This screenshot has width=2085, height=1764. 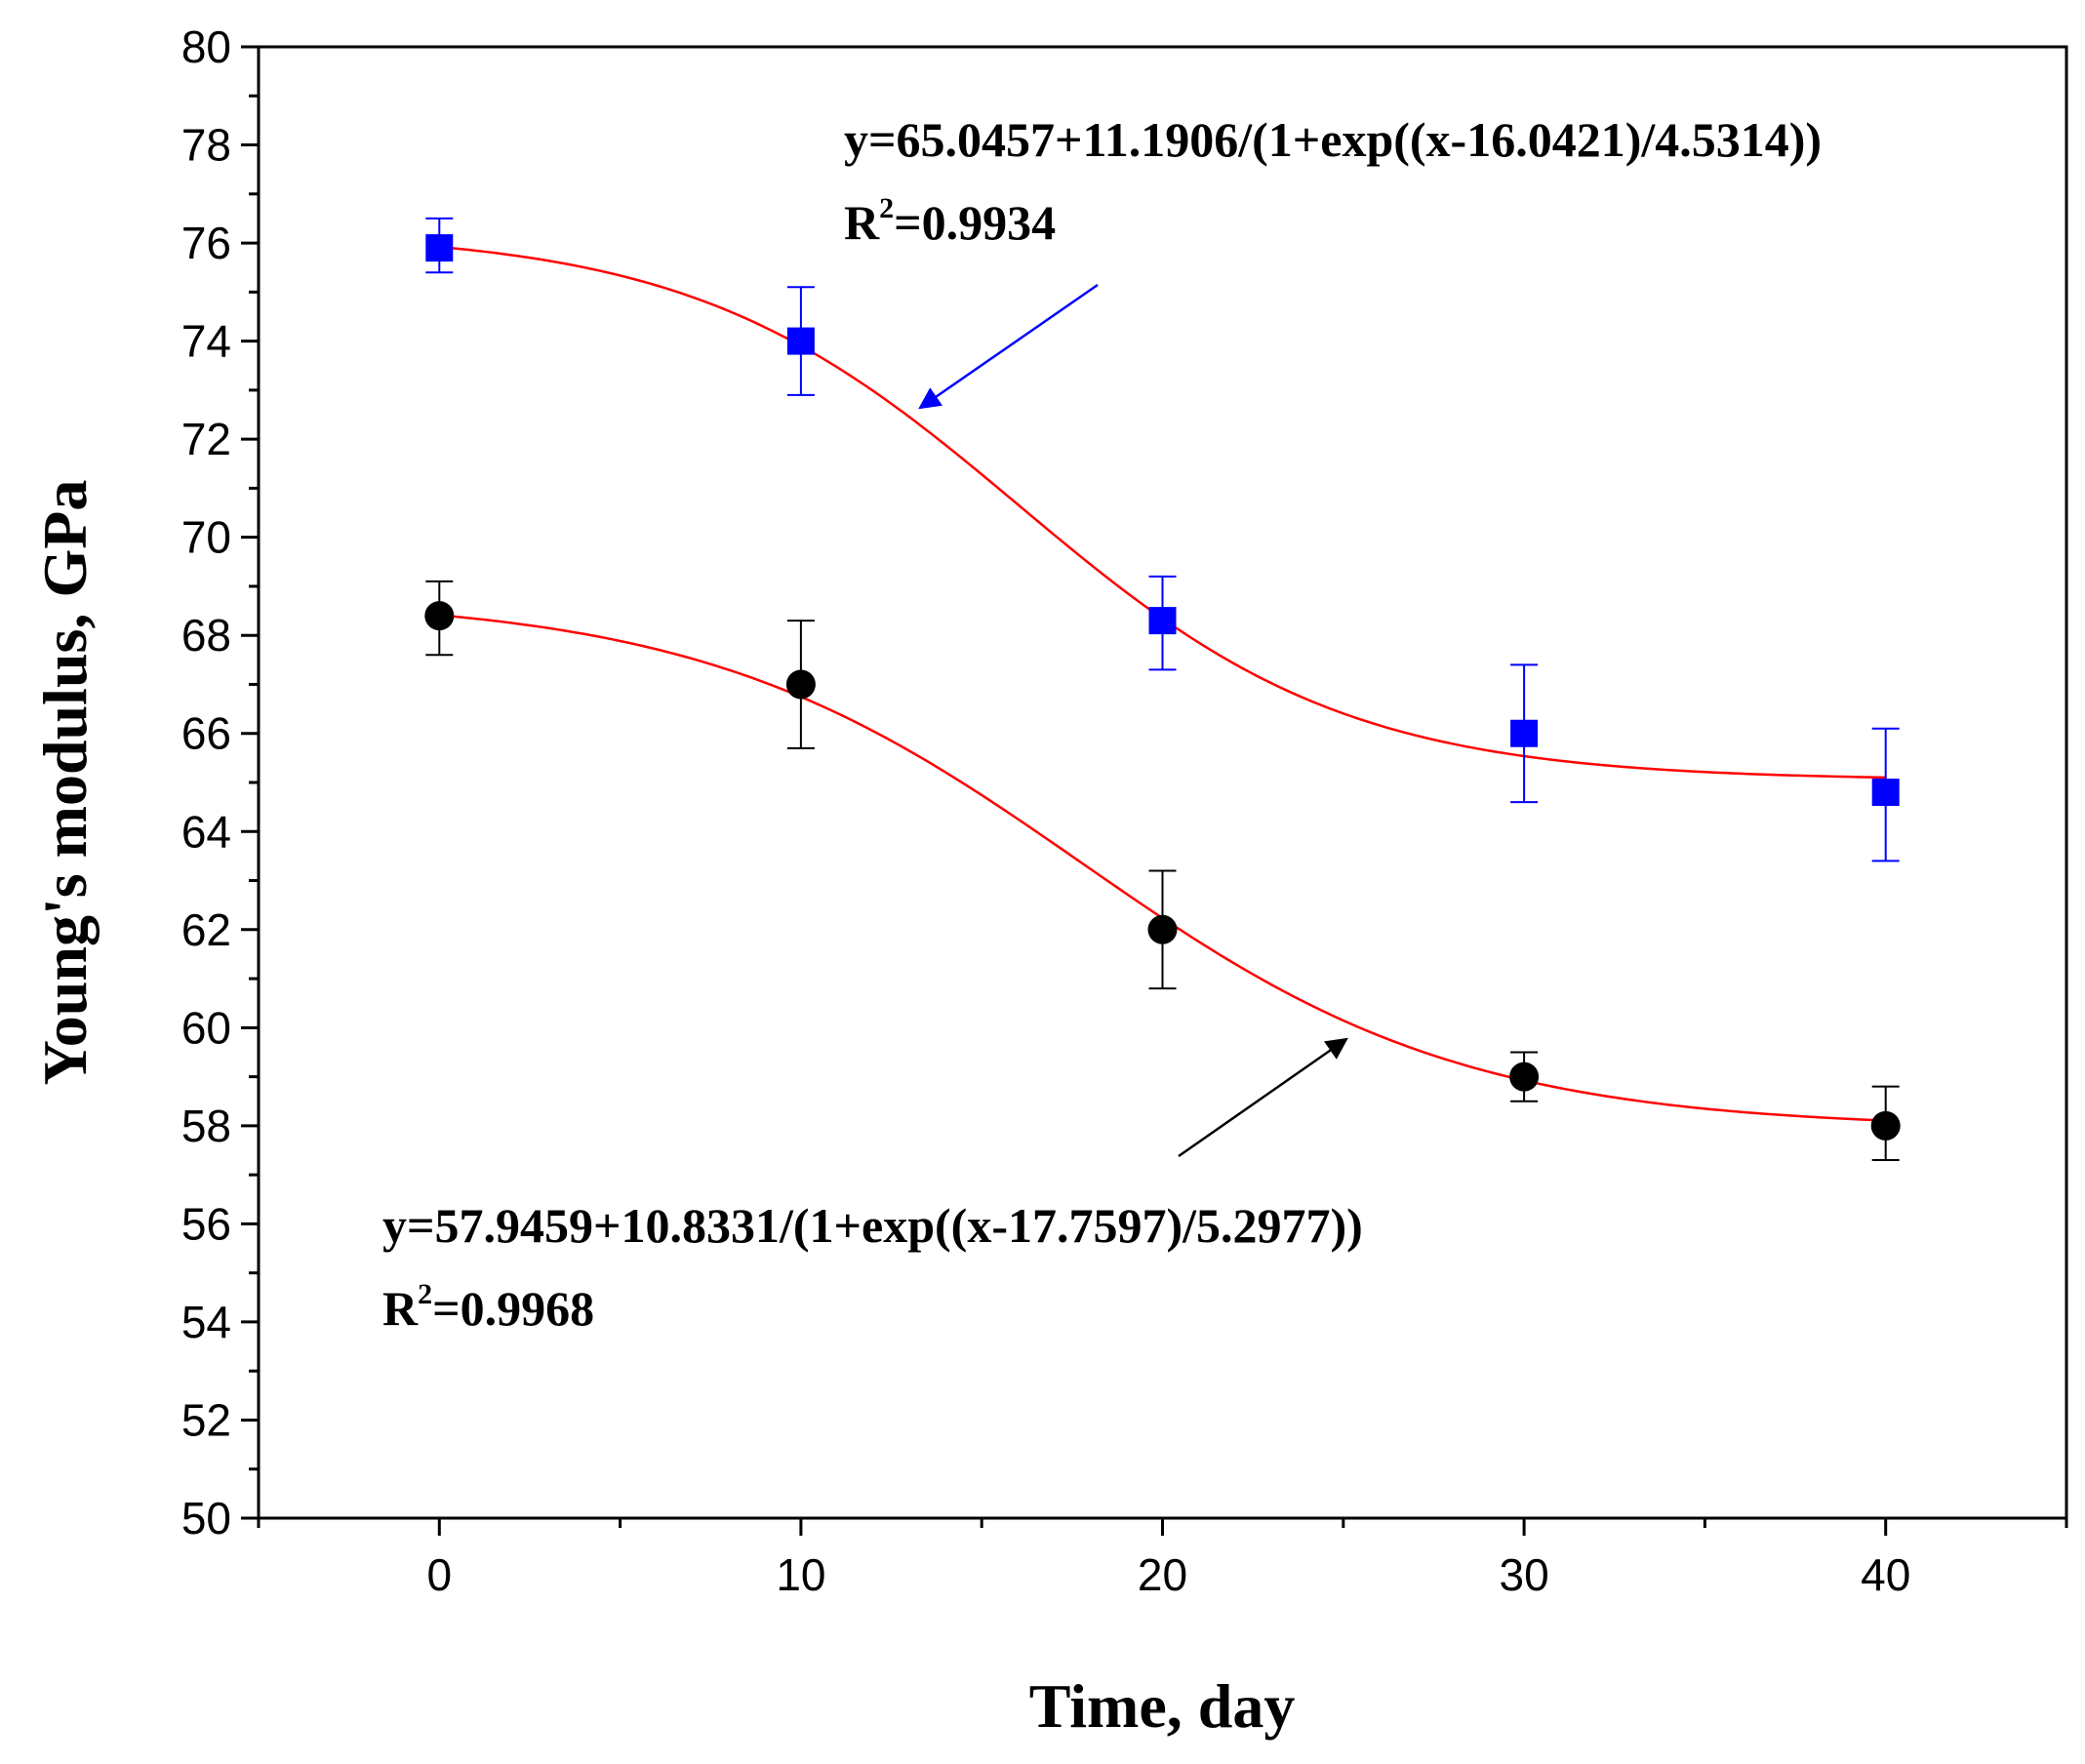 What do you see at coordinates (1524, 1574) in the screenshot?
I see `x-tick-label: 30` at bounding box center [1524, 1574].